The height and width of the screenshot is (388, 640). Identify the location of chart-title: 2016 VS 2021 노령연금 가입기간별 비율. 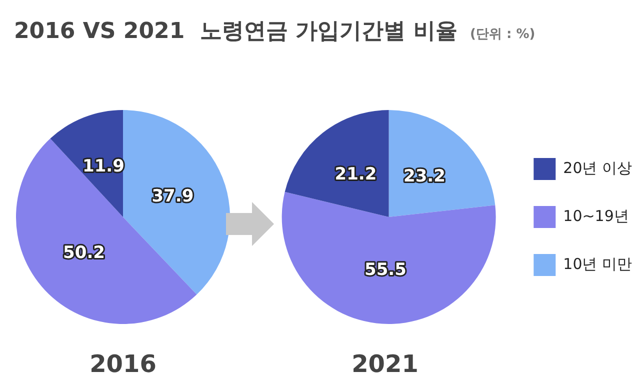
(236, 32).